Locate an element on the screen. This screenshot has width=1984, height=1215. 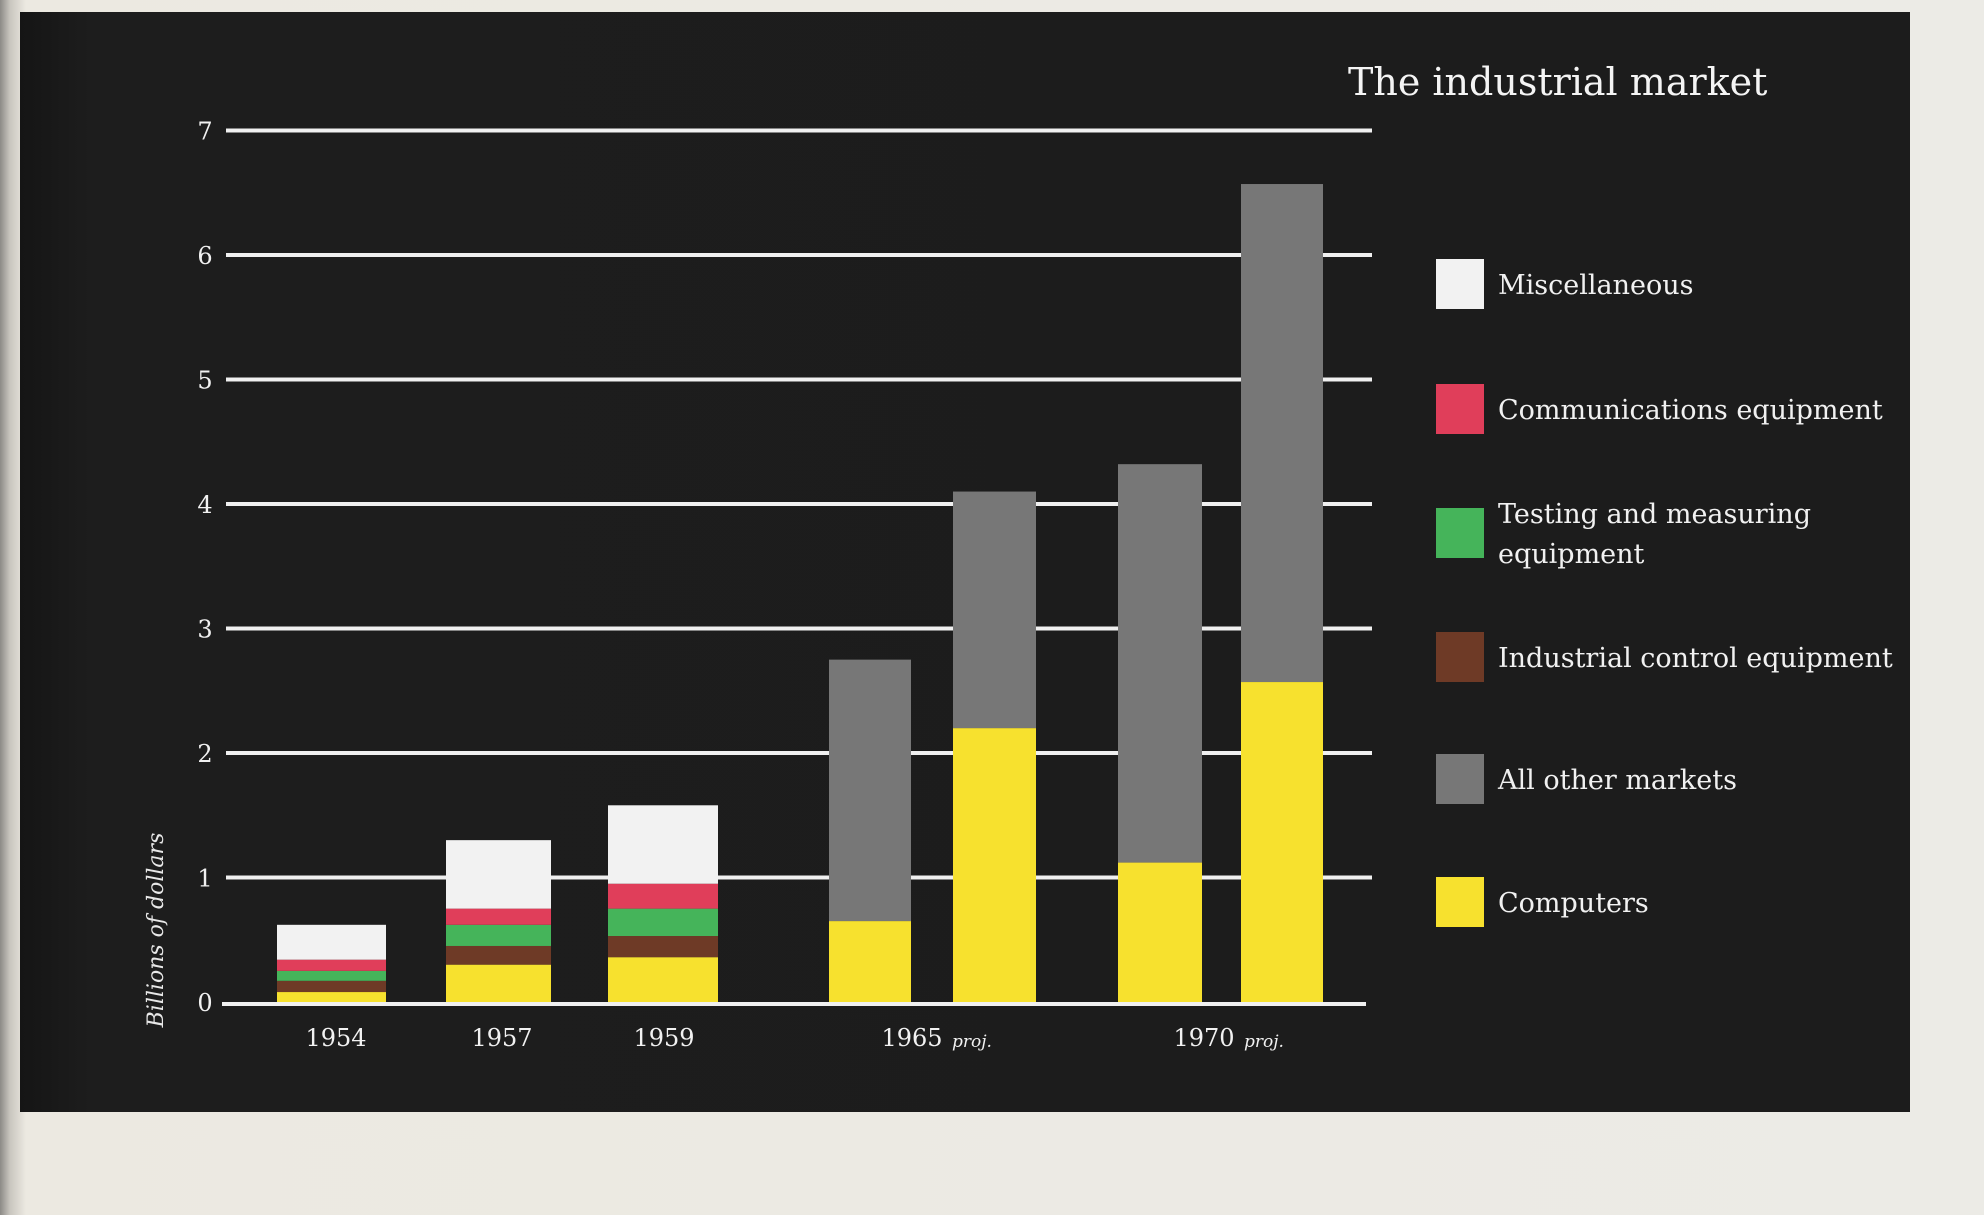
x-tick-label: 1965 is located at coordinates (911, 1038).